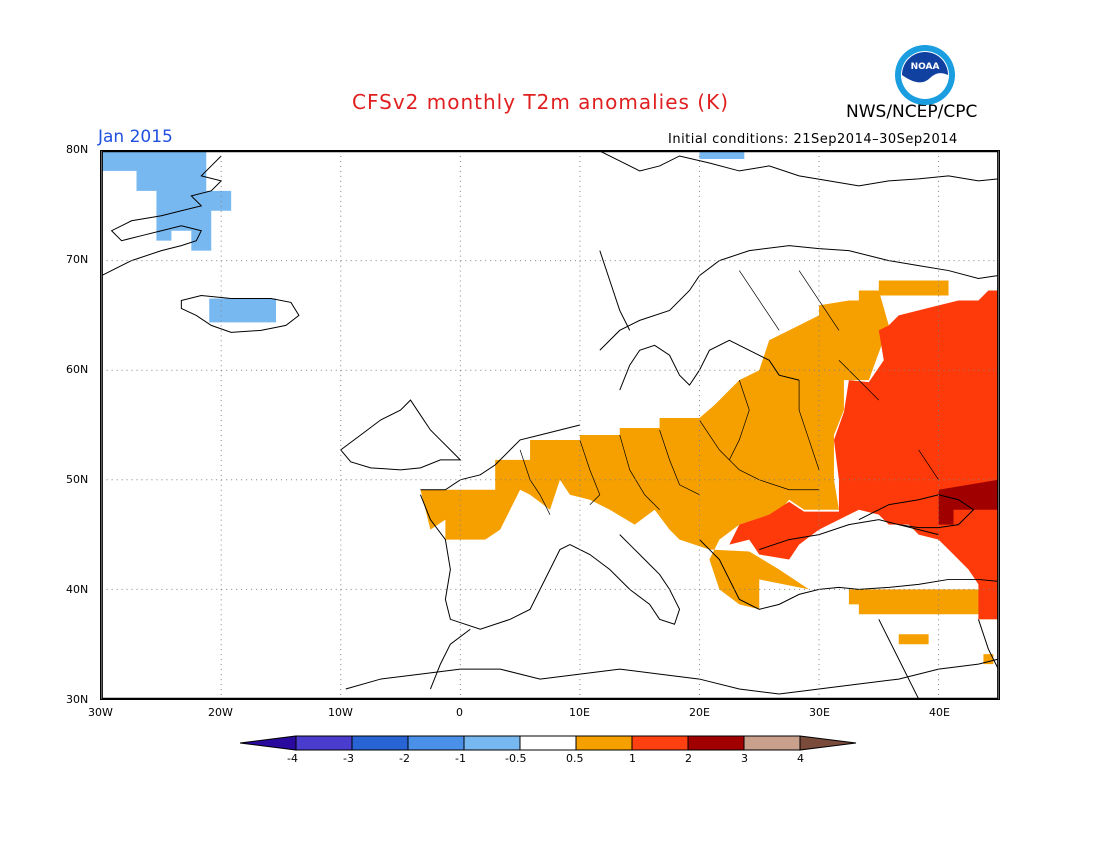 The height and width of the screenshot is (850, 1100). I want to click on colorbar, so click(548, 743).